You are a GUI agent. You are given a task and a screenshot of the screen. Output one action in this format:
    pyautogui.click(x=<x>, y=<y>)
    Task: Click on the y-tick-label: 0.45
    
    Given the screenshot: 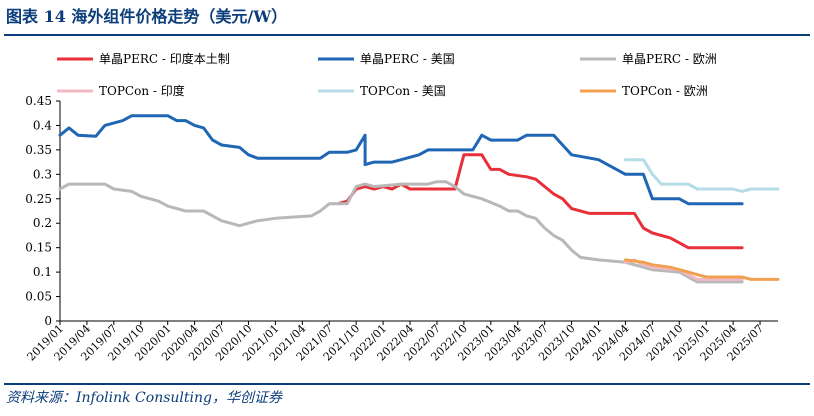 What is the action you would take?
    pyautogui.click(x=38, y=101)
    